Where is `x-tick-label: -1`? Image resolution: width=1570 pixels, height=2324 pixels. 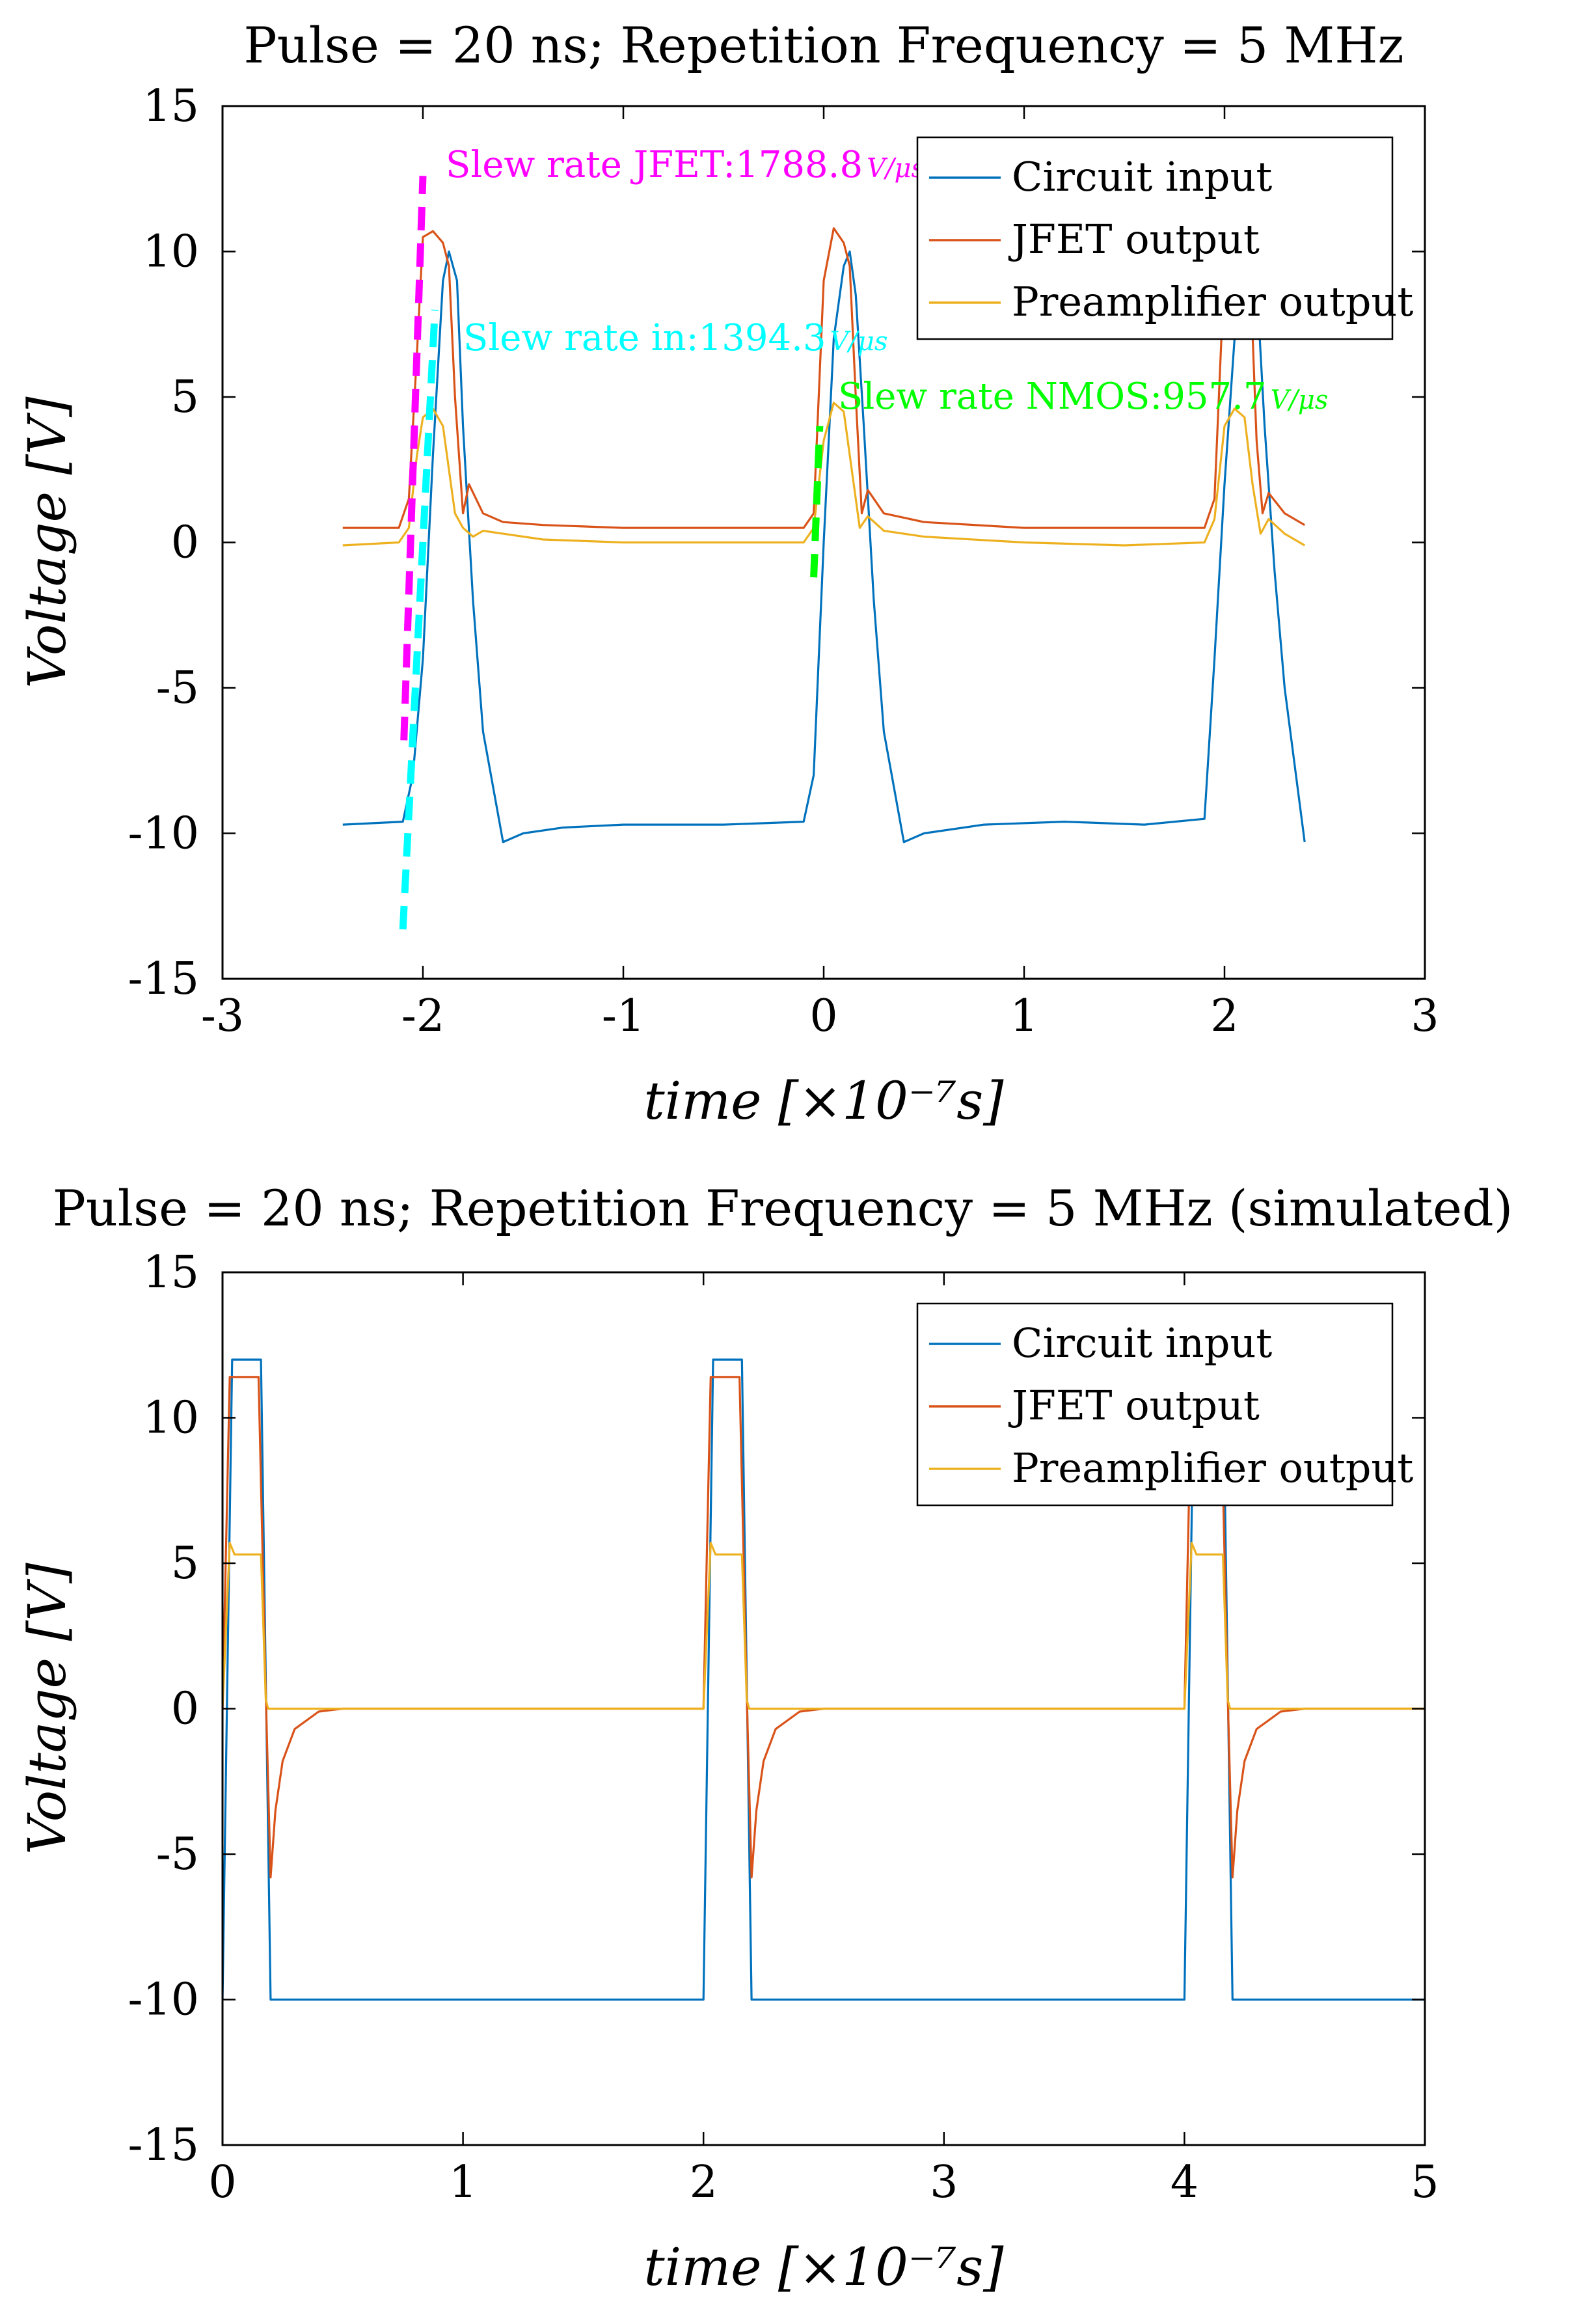 x-tick-label: -1 is located at coordinates (623, 1016).